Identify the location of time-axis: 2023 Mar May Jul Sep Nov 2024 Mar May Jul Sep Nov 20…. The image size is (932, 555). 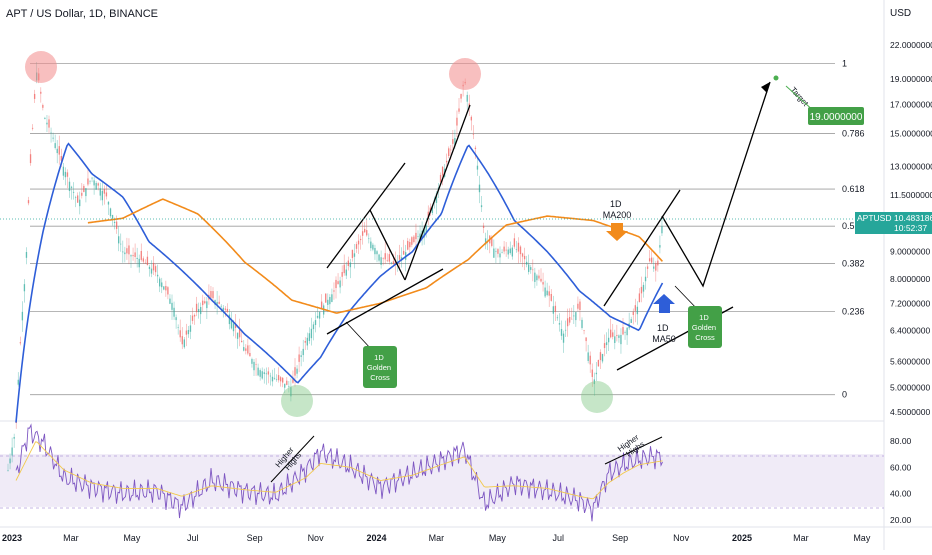
(436, 538).